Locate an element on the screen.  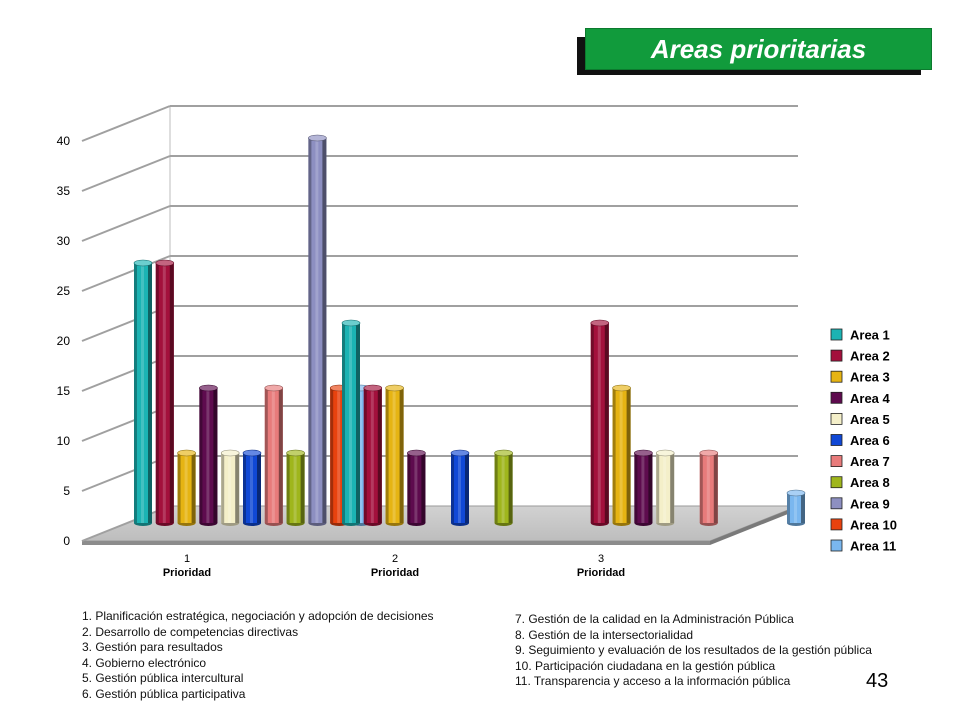
y-tick-label: 30 is located at coordinates (64, 241).